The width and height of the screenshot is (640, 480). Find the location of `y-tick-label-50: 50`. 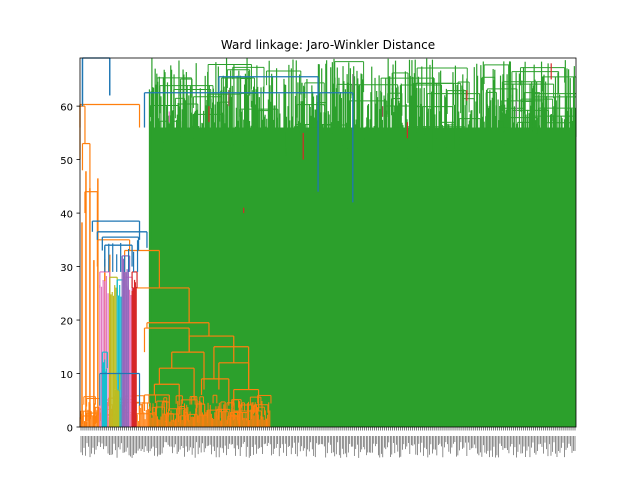

y-tick-label-50: 50 is located at coordinates (66, 161).